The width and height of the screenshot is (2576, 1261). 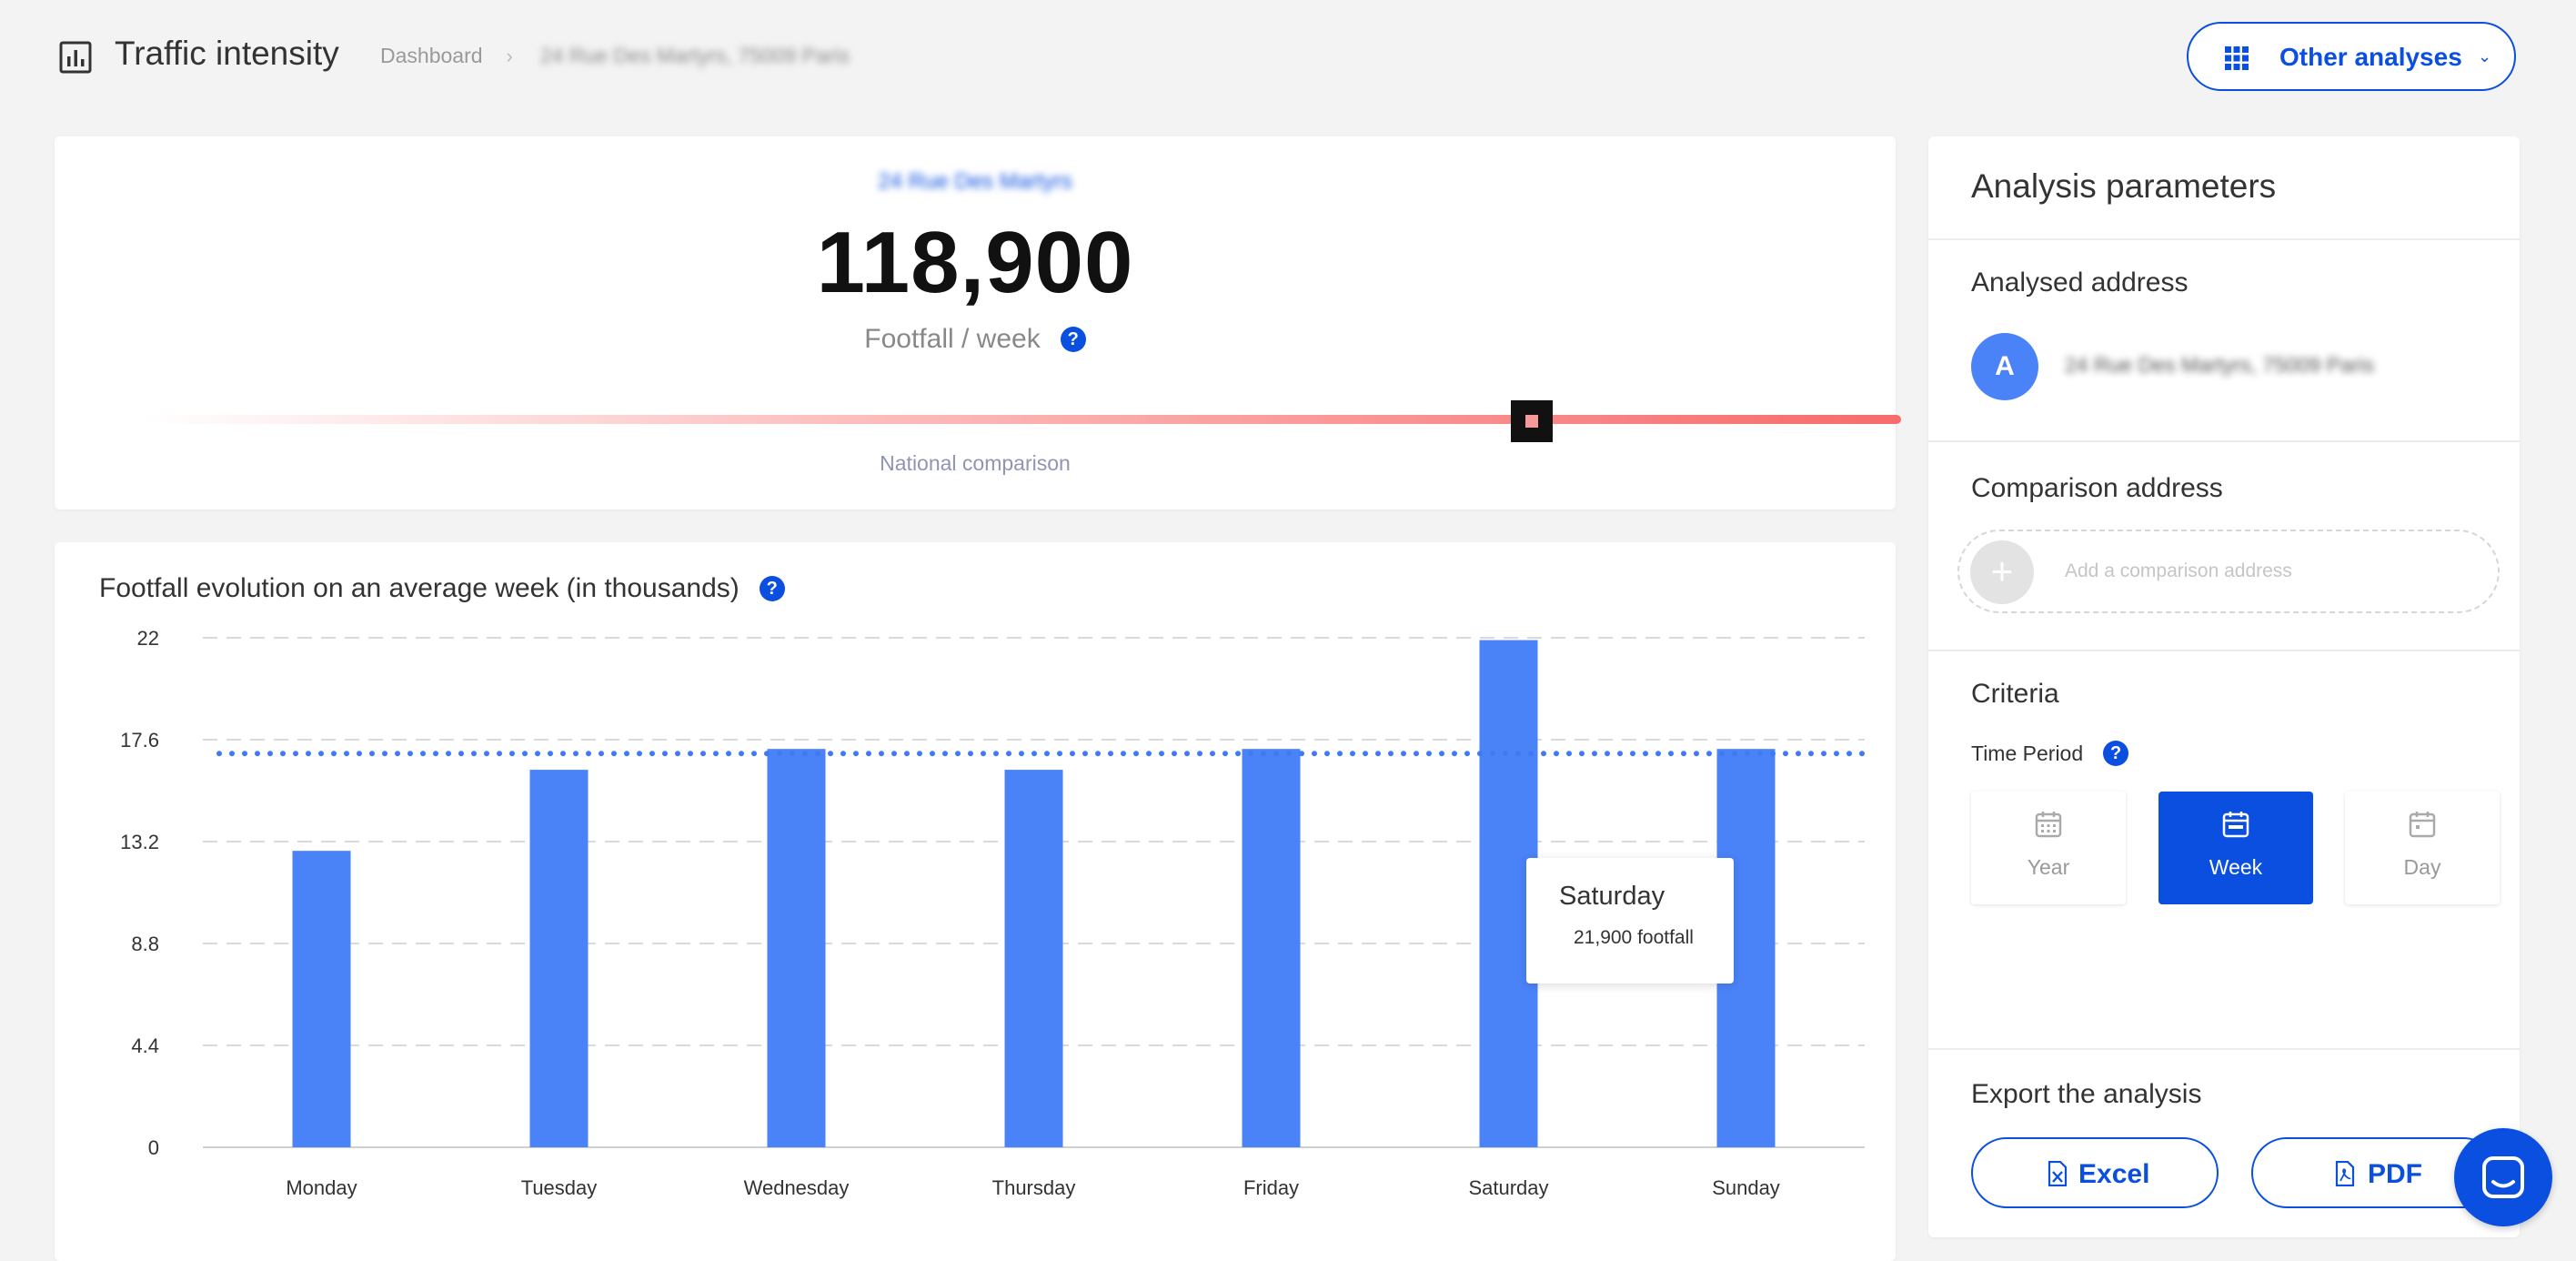 I want to click on pdf-file-icon, so click(x=2345, y=1174).